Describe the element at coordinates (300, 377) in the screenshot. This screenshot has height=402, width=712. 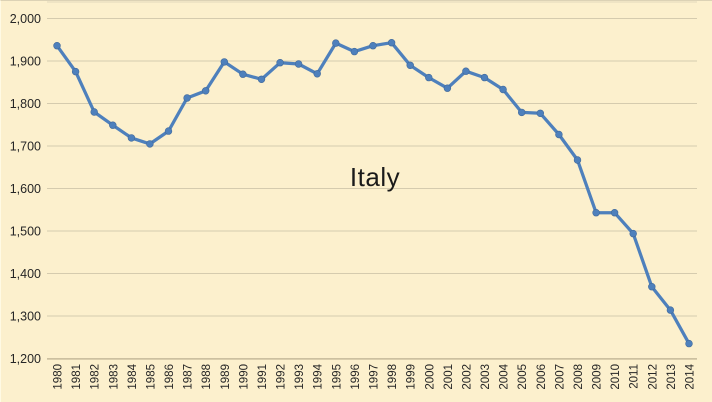
I see `x-axis-tick-label: 1993` at that location.